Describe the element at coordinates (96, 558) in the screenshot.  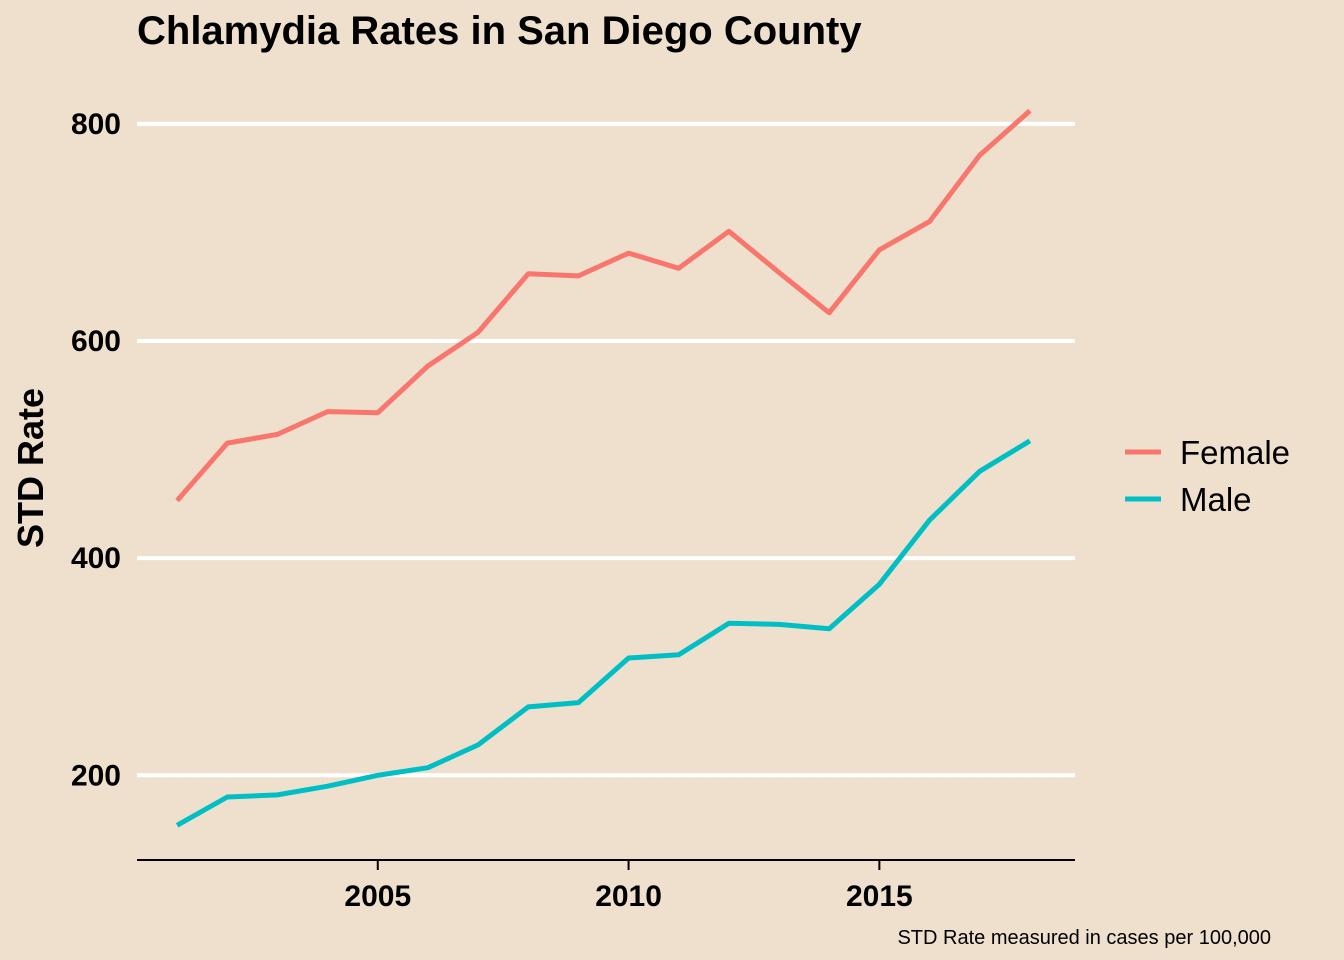
I see `y-tick-label-400: 400` at that location.